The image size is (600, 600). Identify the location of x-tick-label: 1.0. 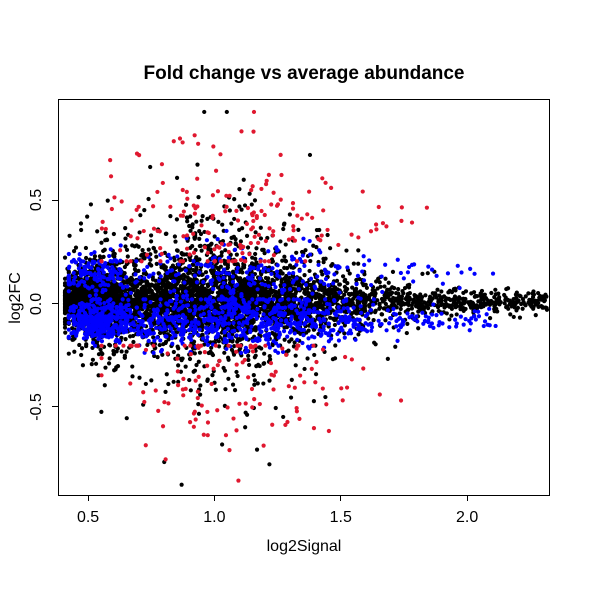
(214, 517).